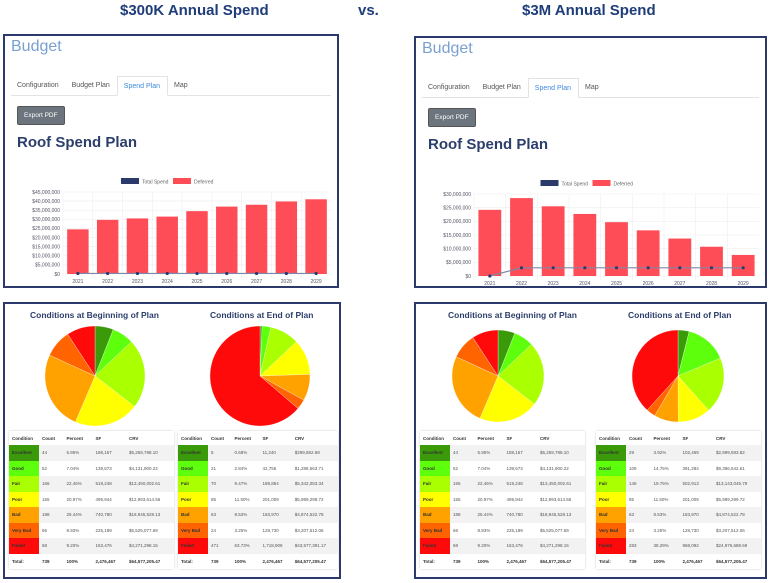  What do you see at coordinates (484, 530) in the screenshot?
I see `cell: 8.93%` at bounding box center [484, 530].